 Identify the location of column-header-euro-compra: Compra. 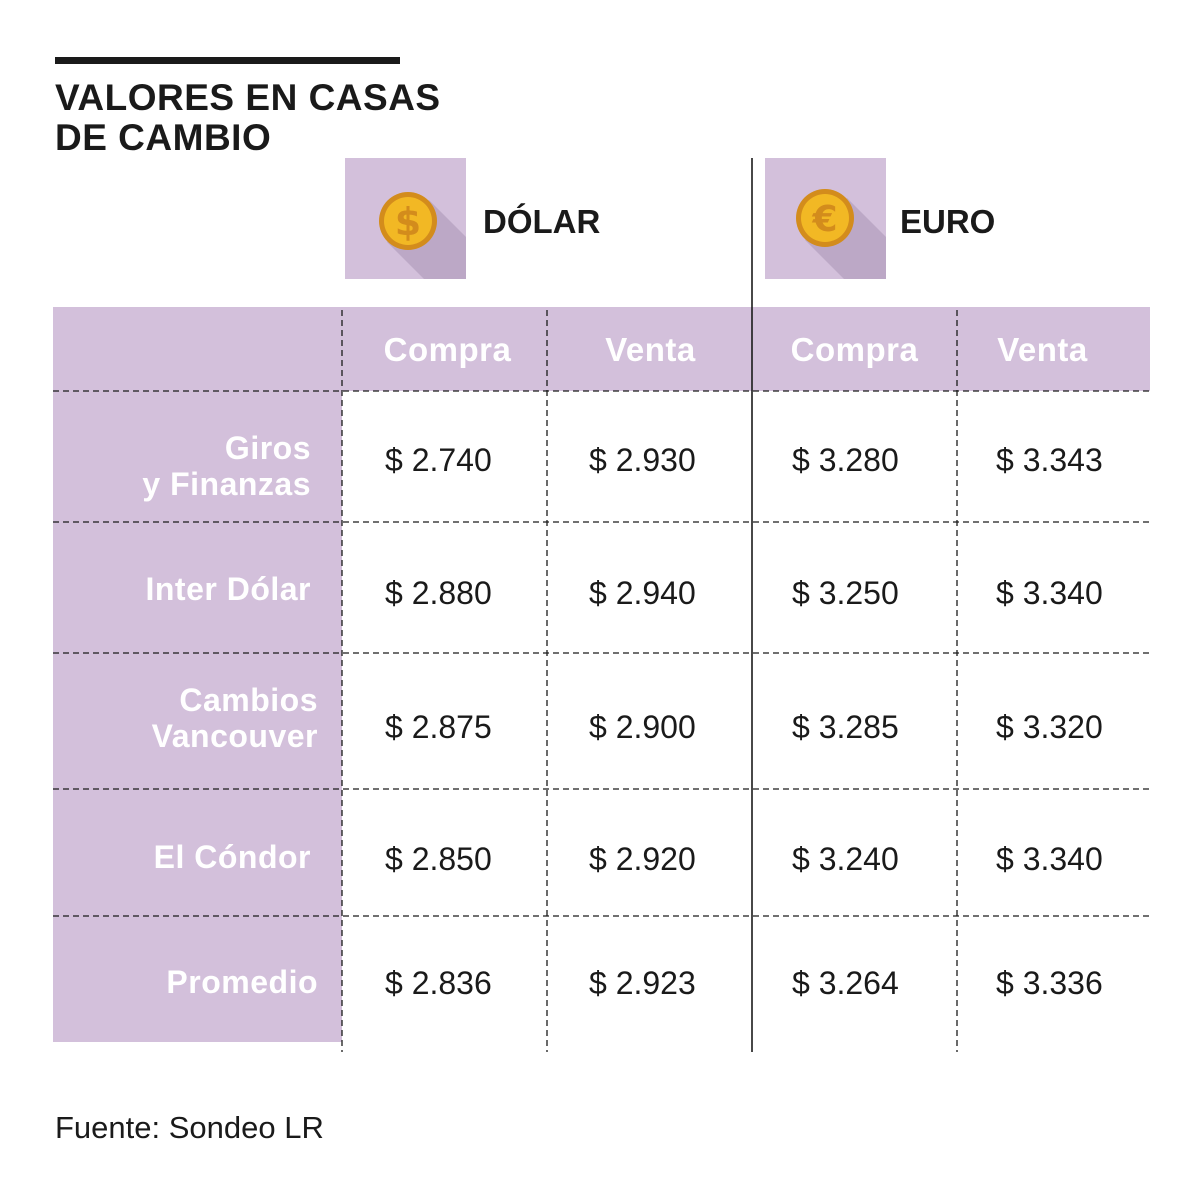
(854, 349).